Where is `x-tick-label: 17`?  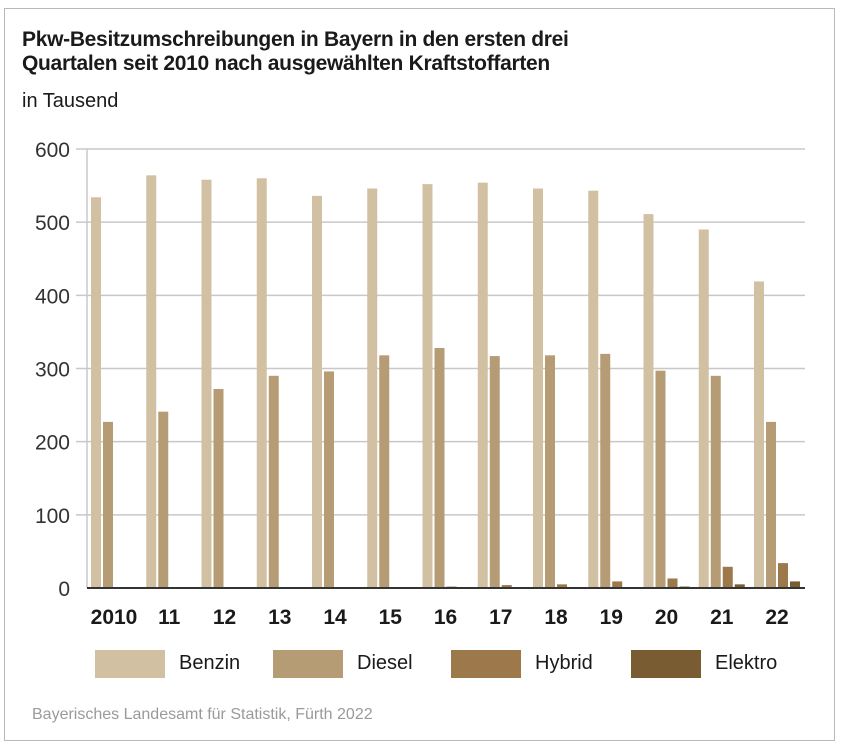
x-tick-label: 17 is located at coordinates (500, 617).